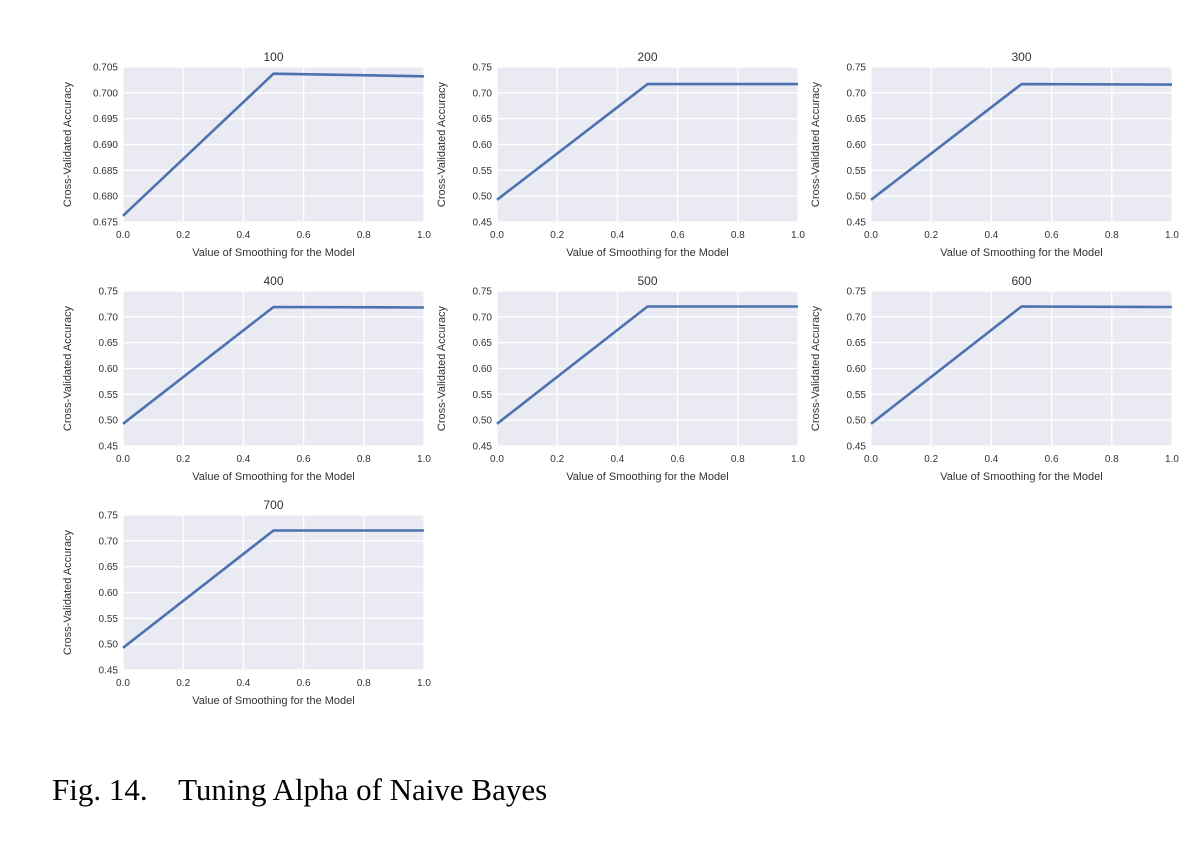 This screenshot has height=849, width=1202. What do you see at coordinates (105, 119) in the screenshot?
I see `y-tick-label: 0.695` at bounding box center [105, 119].